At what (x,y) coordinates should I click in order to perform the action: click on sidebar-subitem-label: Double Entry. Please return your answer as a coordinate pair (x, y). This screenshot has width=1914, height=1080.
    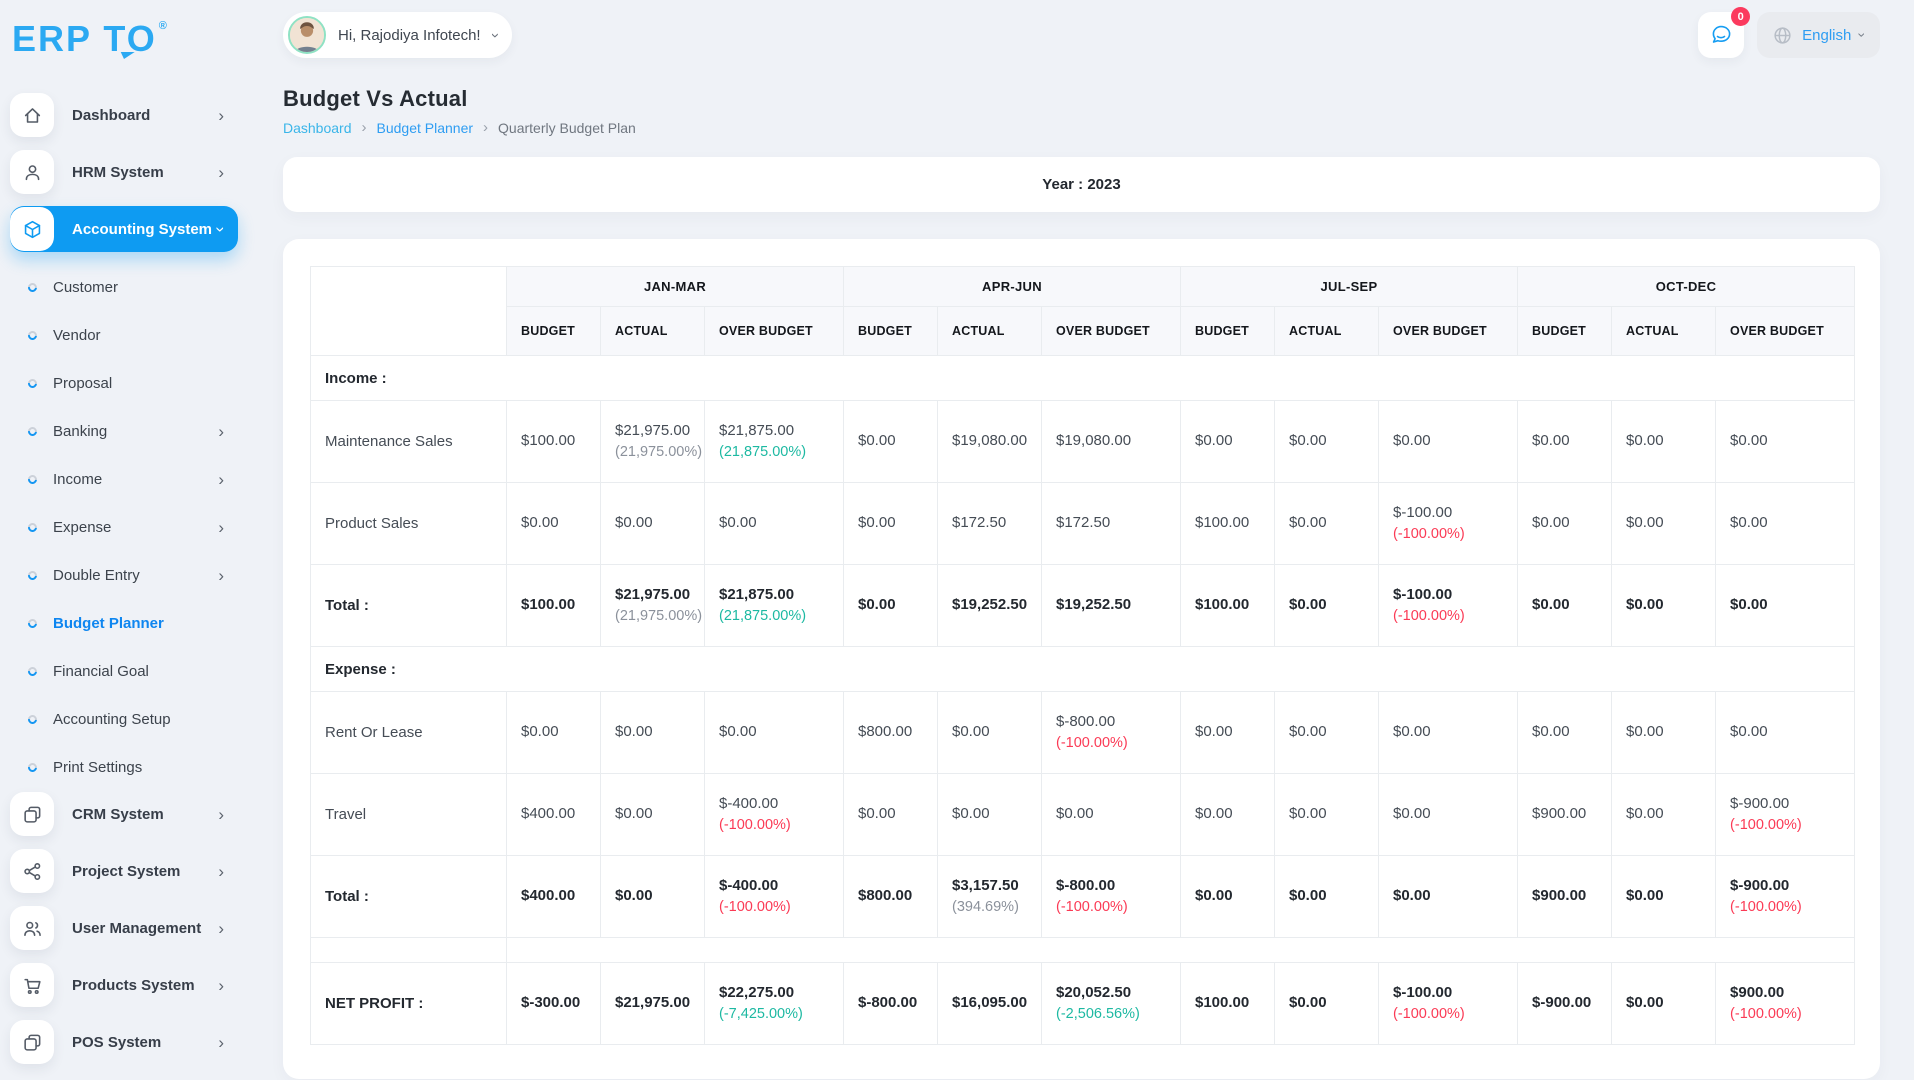
    Looking at the image, I should click on (96, 575).